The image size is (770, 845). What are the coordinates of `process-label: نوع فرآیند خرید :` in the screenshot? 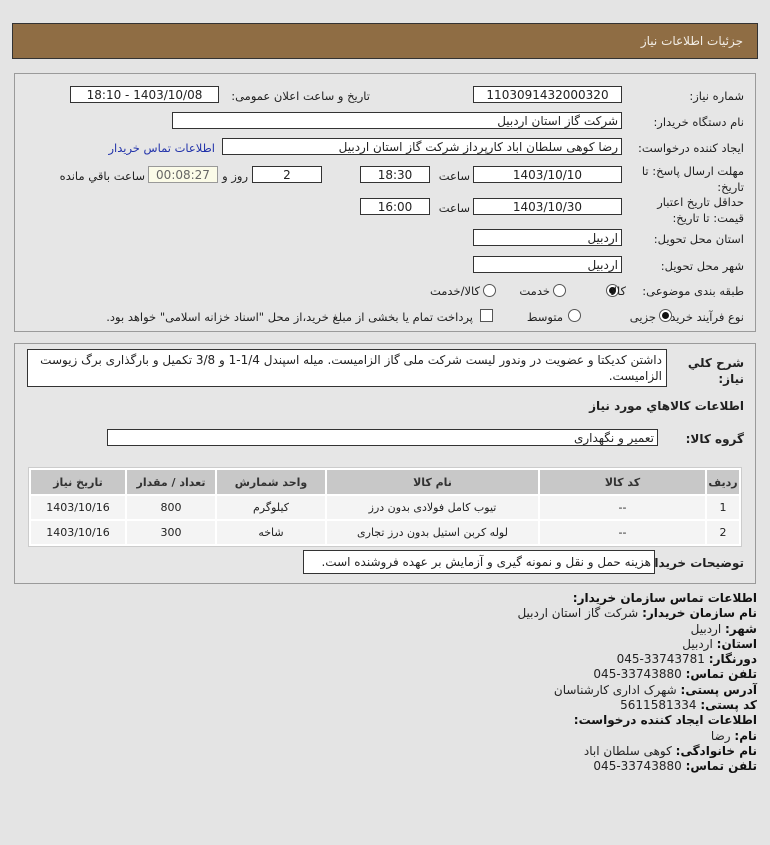 It's located at (703, 317).